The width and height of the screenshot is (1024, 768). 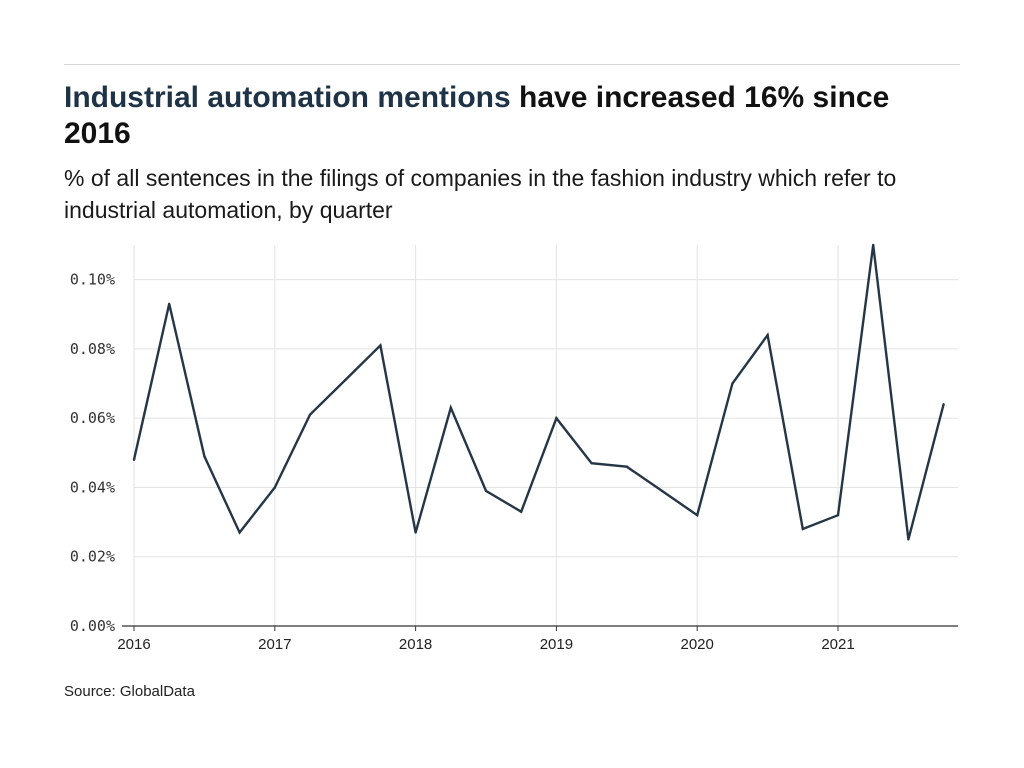 What do you see at coordinates (274, 644) in the screenshot?
I see `x-tick-label: 2017` at bounding box center [274, 644].